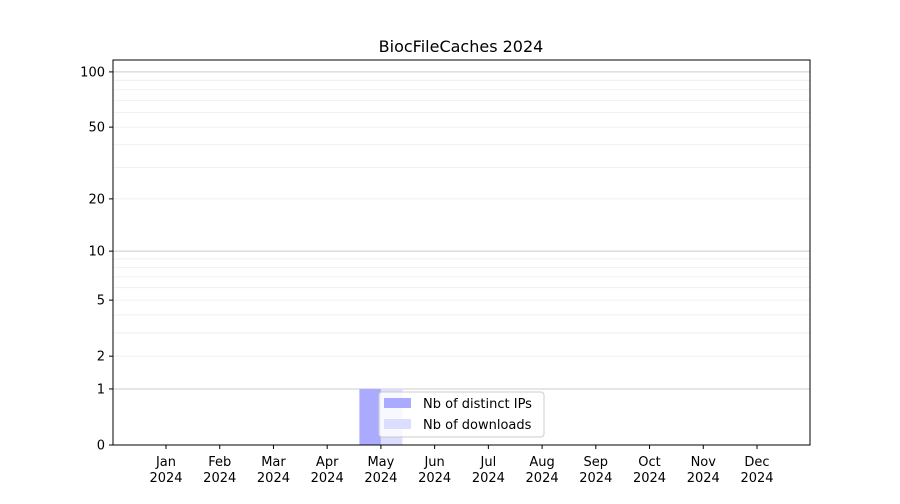 Image resolution: width=900 pixels, height=504 pixels. What do you see at coordinates (380, 462) in the screenshot?
I see `x-tick-label: May` at bounding box center [380, 462].